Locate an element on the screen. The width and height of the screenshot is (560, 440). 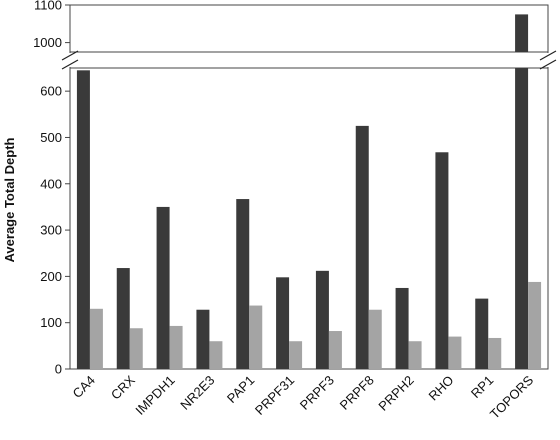
left-break-gap is located at coordinates (70, 60).